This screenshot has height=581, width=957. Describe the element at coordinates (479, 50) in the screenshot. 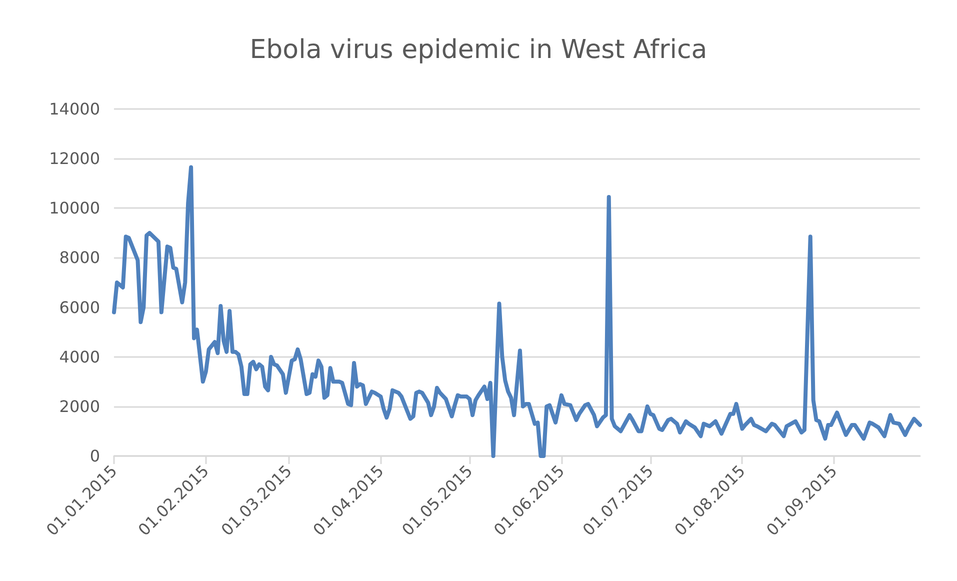

I see `chart-title: Ebola virus epidemic in West Africa` at that location.